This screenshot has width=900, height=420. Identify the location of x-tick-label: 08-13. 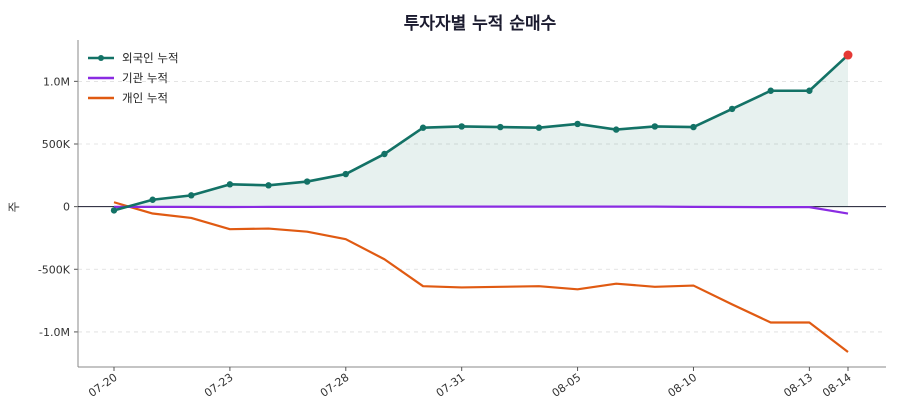
(798, 385).